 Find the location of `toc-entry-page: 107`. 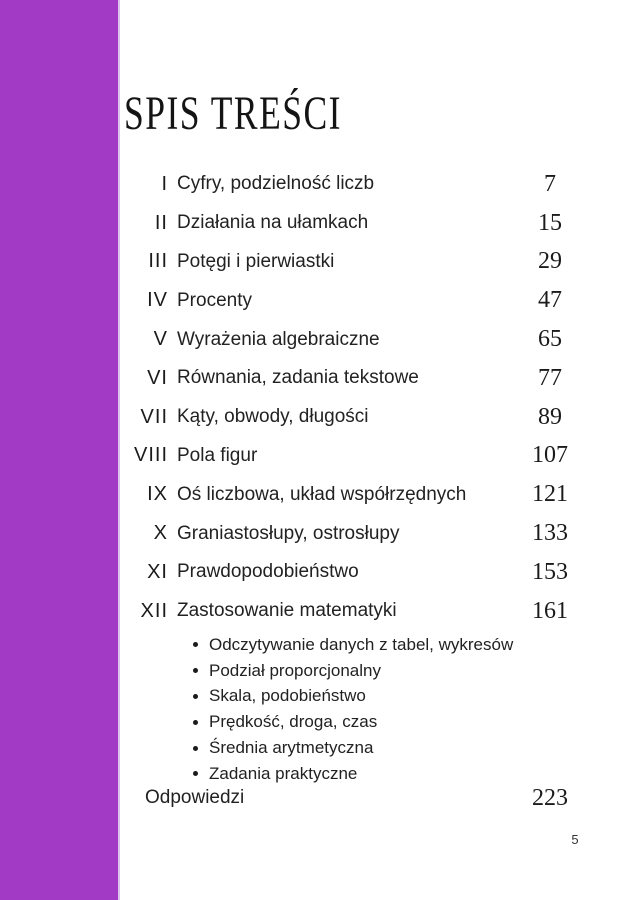

toc-entry-page: 107 is located at coordinates (550, 455).